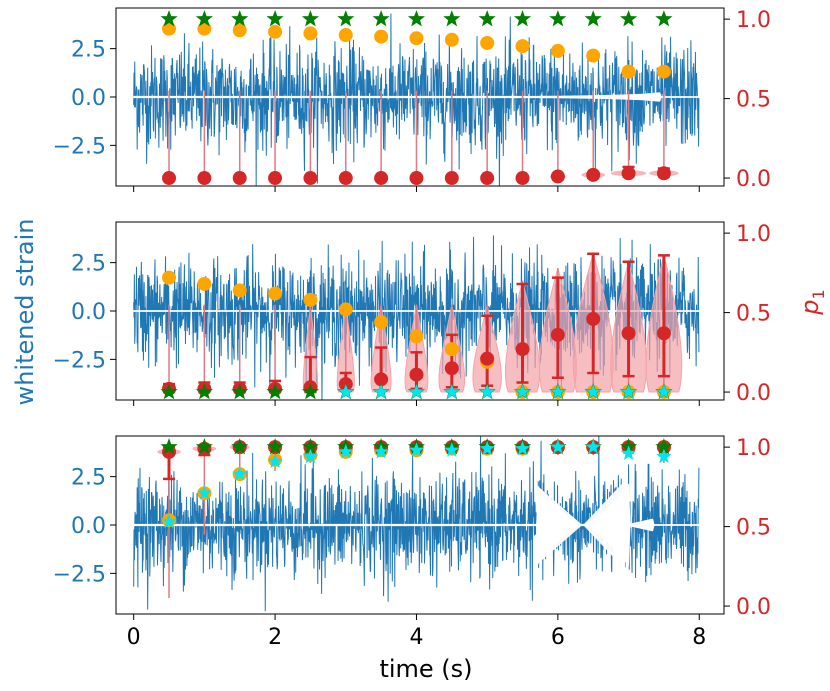 This screenshot has height=691, width=830. Describe the element at coordinates (134, 637) in the screenshot. I see `x-tick-label: 0` at that location.